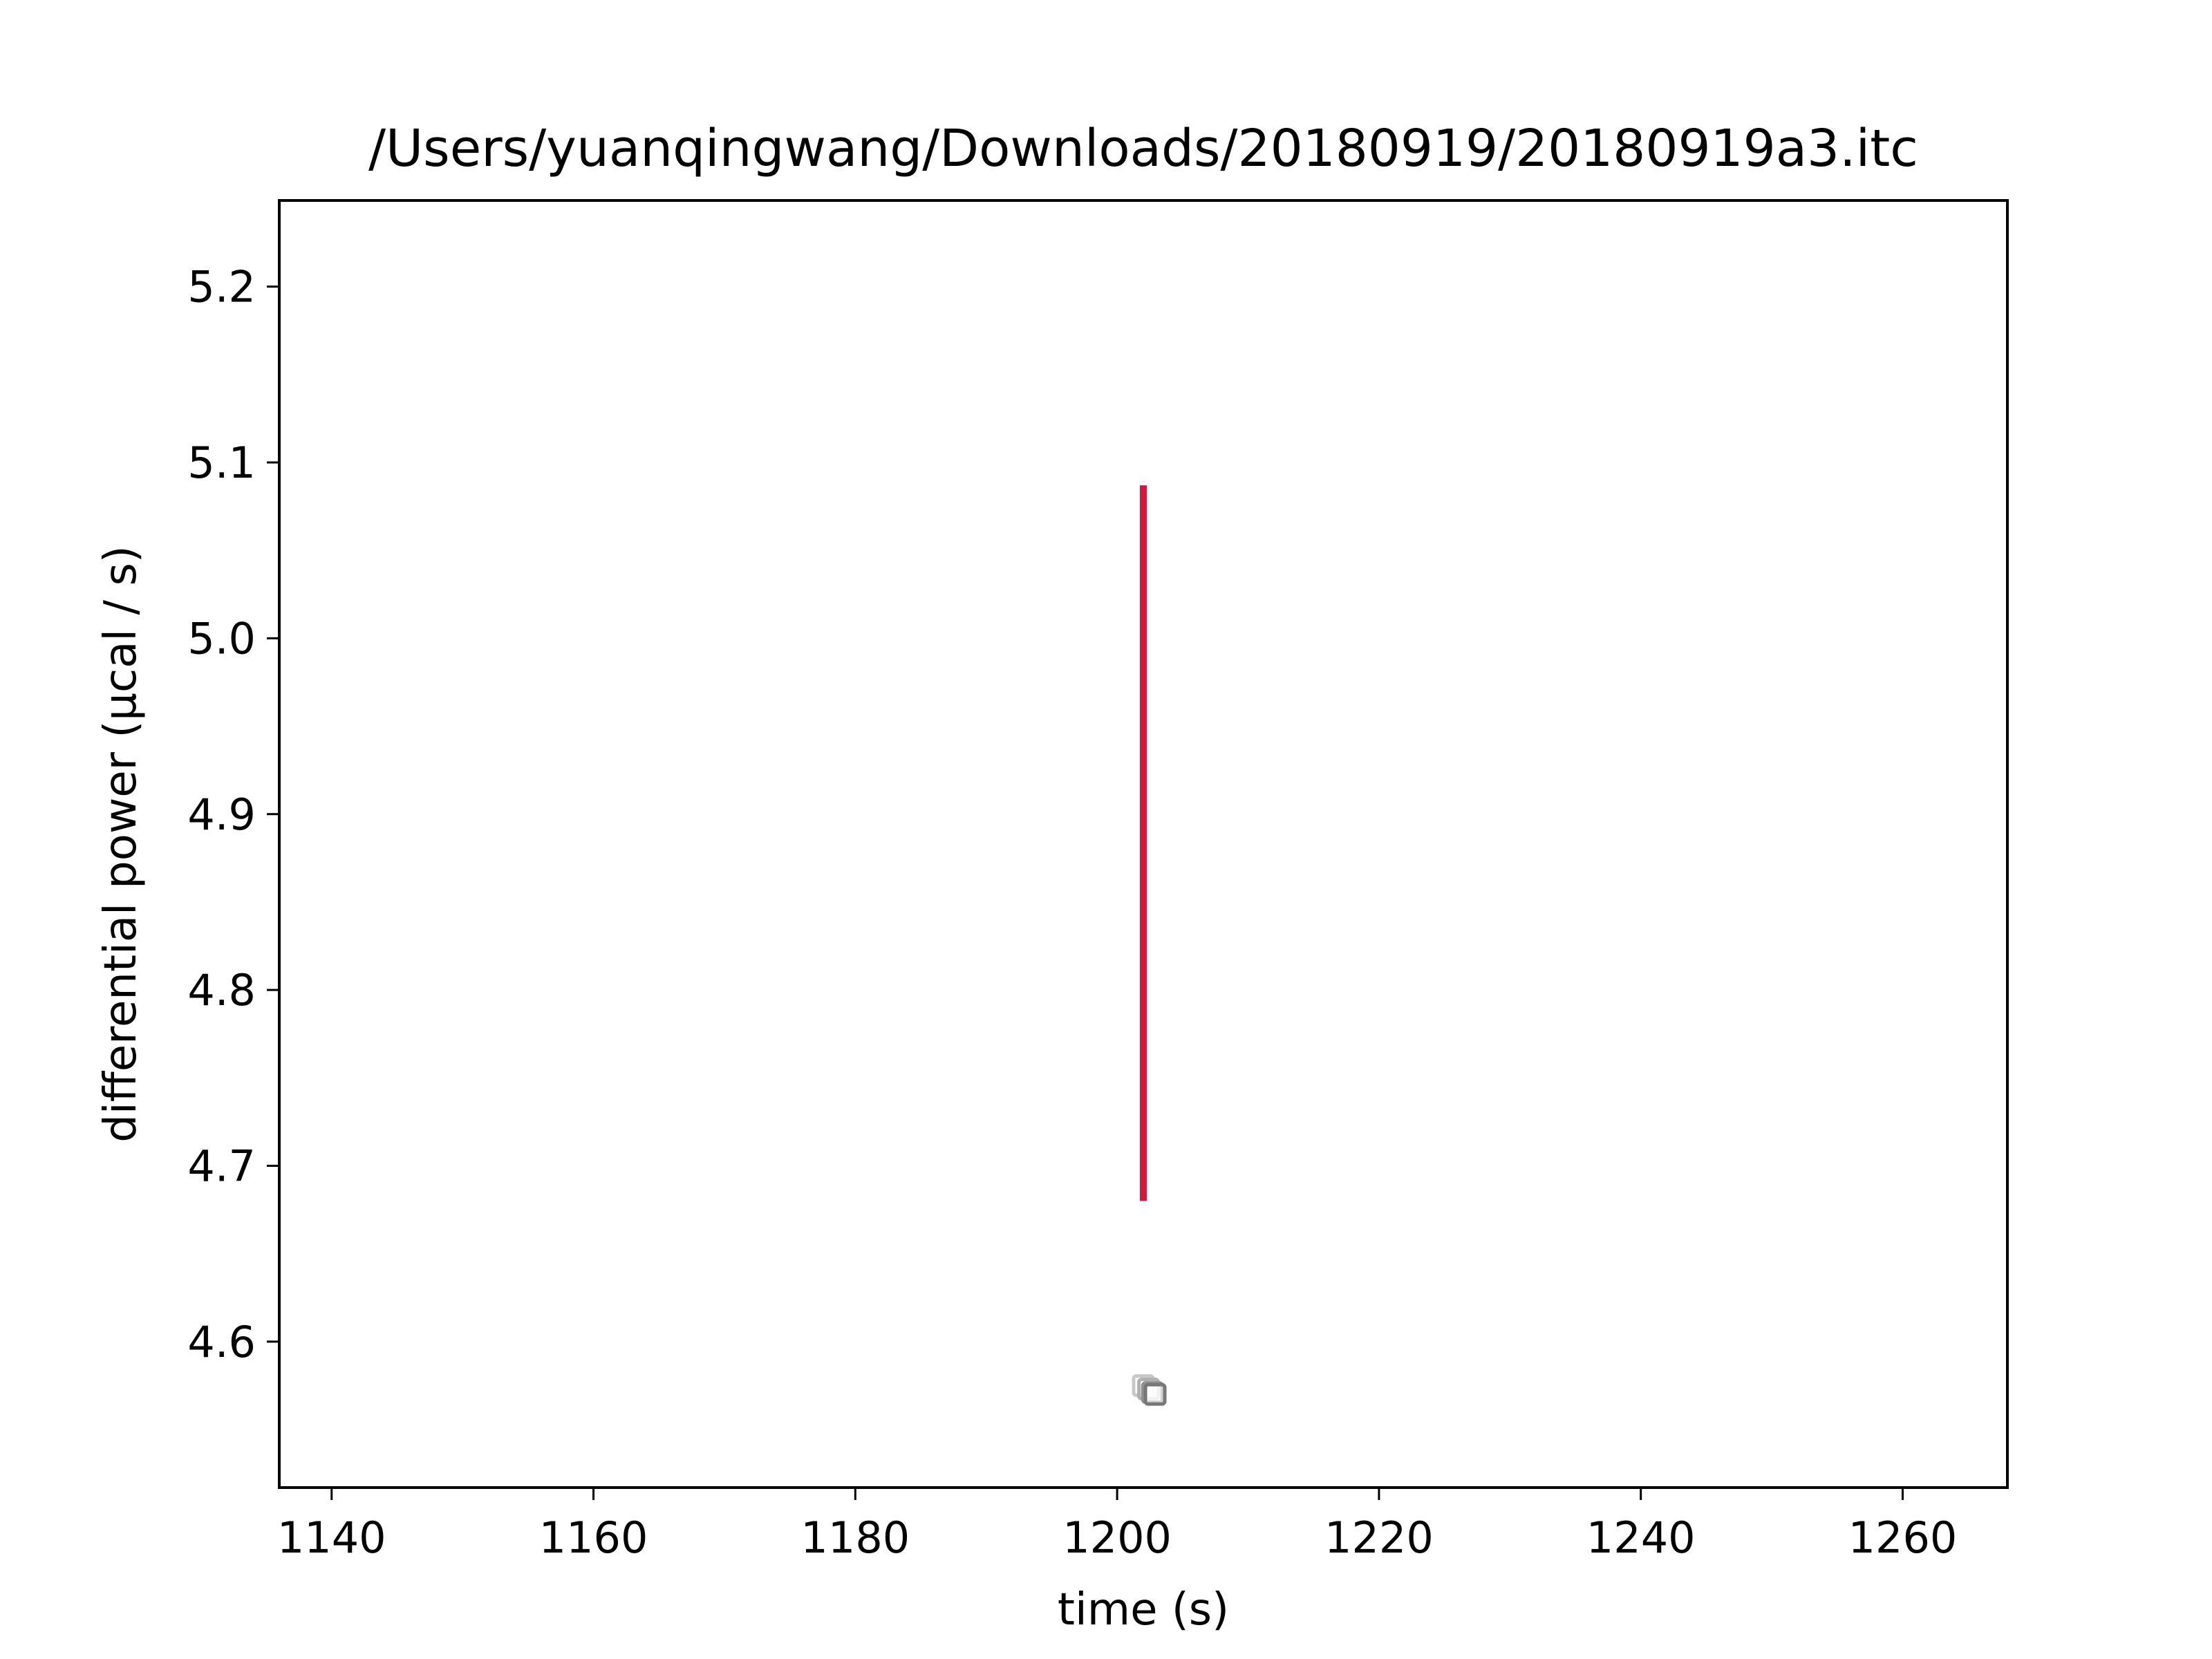 Image resolution: width=2212 pixels, height=1659 pixels. I want to click on y-tick-label: 4.8, so click(222, 990).